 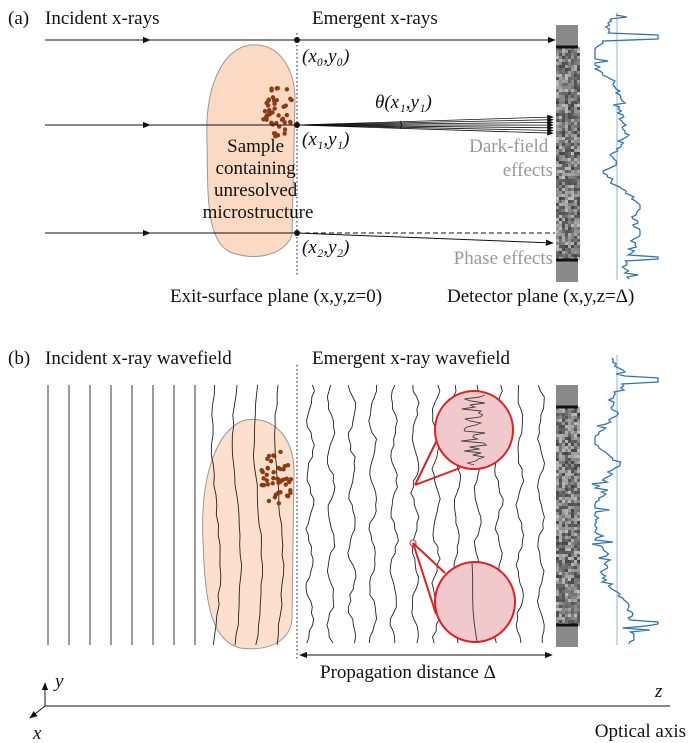 I want to click on angle-arc, so click(x=400, y=125).